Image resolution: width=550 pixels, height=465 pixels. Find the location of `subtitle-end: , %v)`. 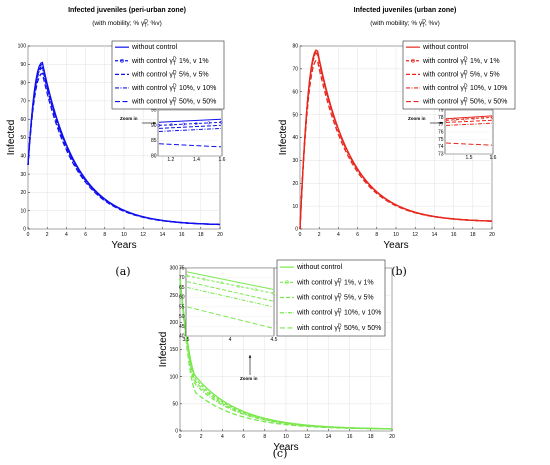

subtitle-end: , %v) is located at coordinates (432, 23).